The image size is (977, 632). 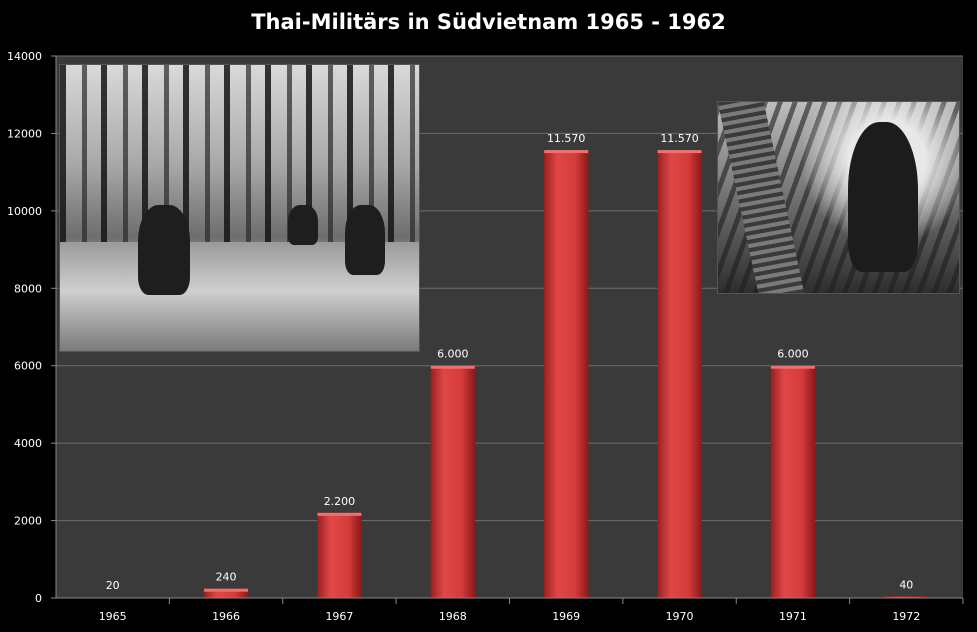 I want to click on chart-title: Thai-Militärs in Südvietnam 1965 - 1962, so click(x=488, y=22).